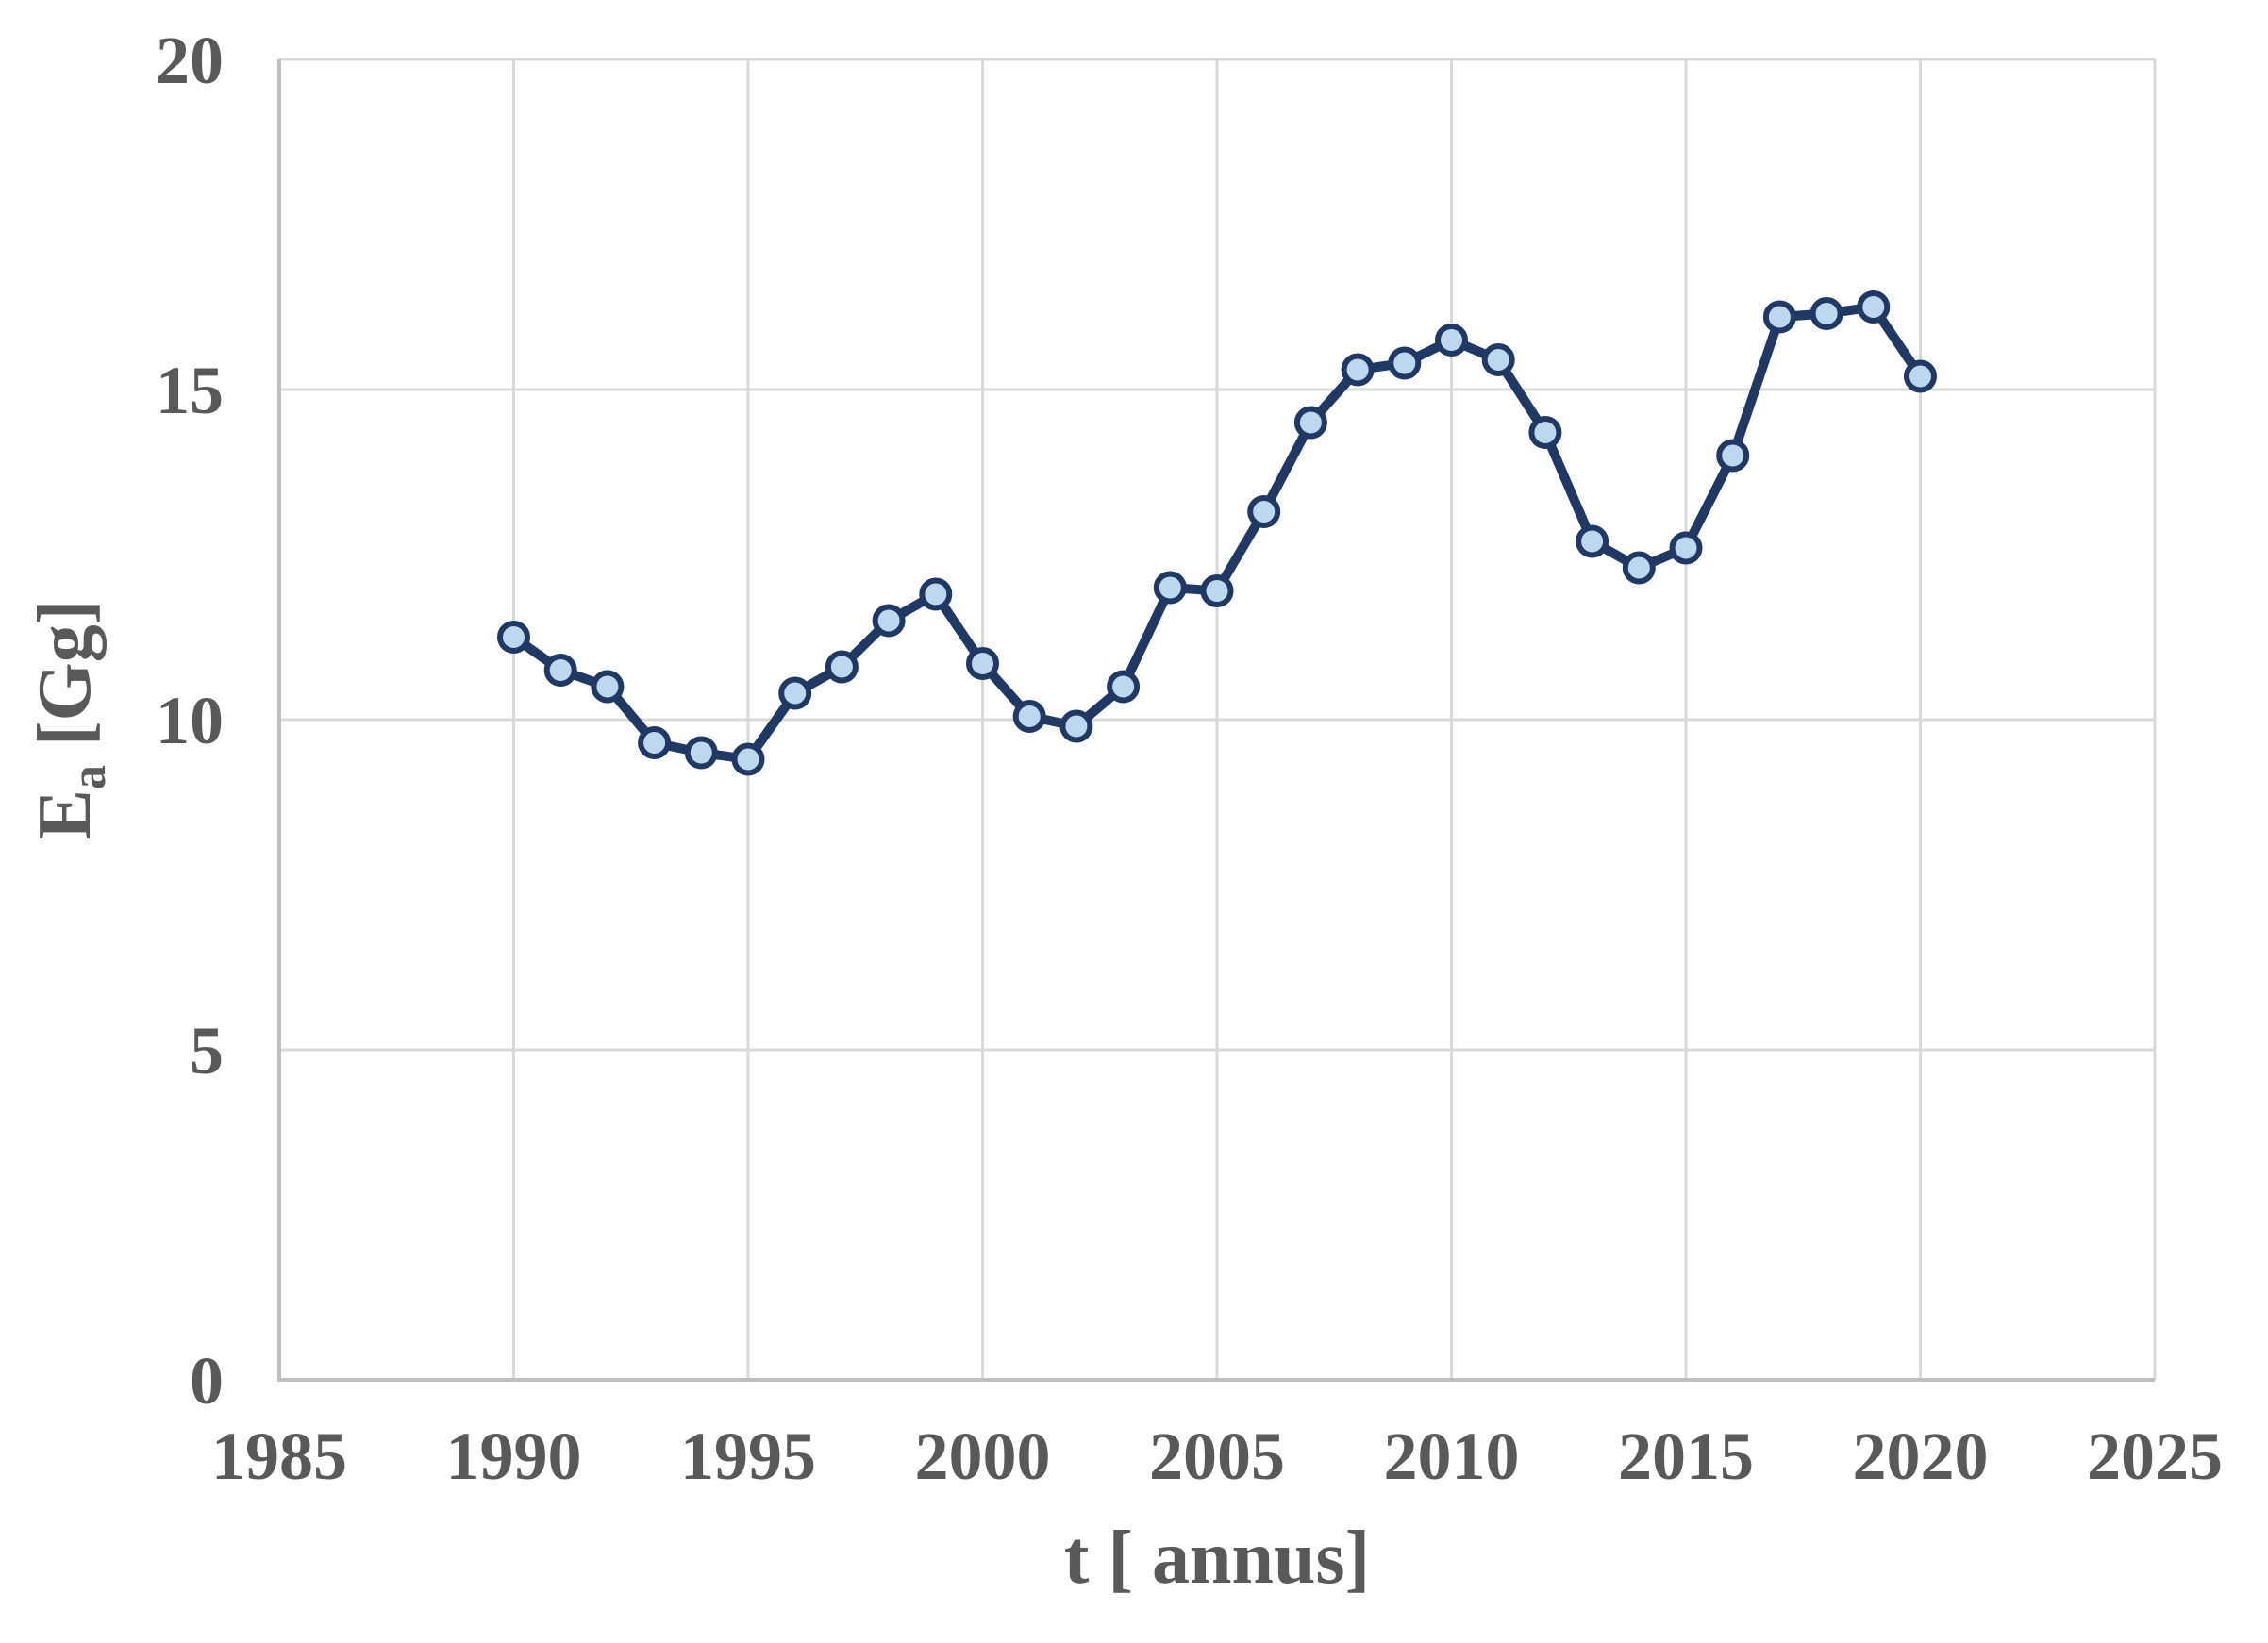 Image resolution: width=2268 pixels, height=1643 pixels. Describe the element at coordinates (1218, 1558) in the screenshot. I see `x-axis-title: t [ annus]` at that location.